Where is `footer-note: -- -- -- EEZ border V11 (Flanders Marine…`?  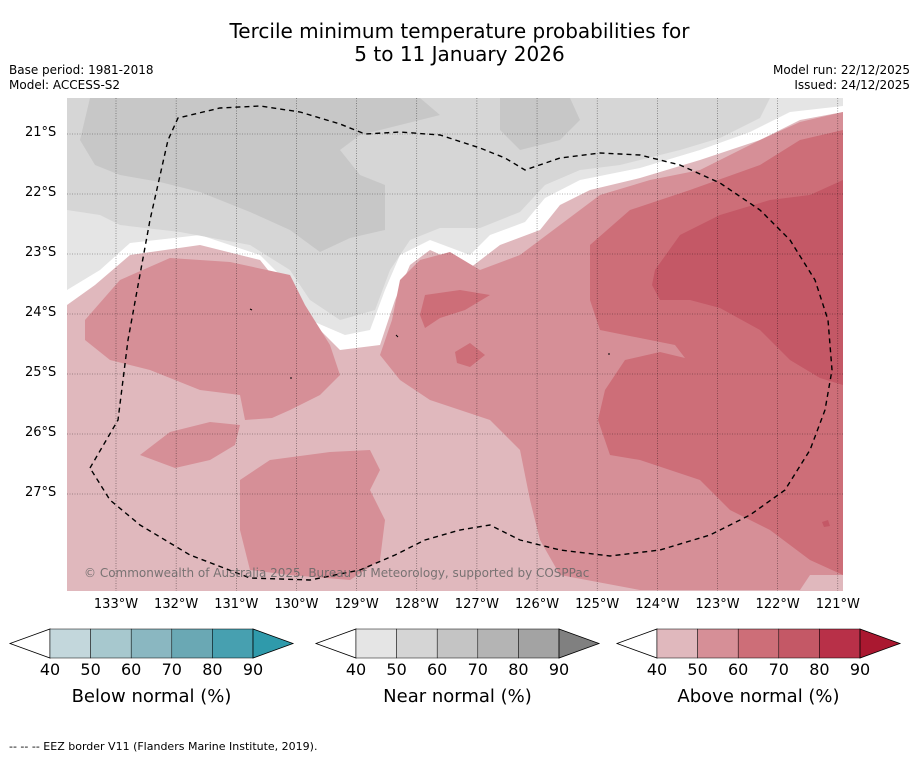
footer-note: -- -- -- EEZ border V11 (Flanders Marine… is located at coordinates (163, 746).